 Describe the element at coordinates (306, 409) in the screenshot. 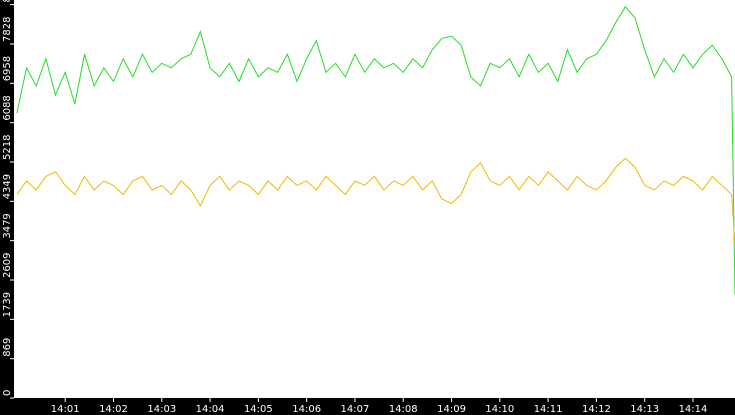

I see `x-tick-label: 14:06` at that location.